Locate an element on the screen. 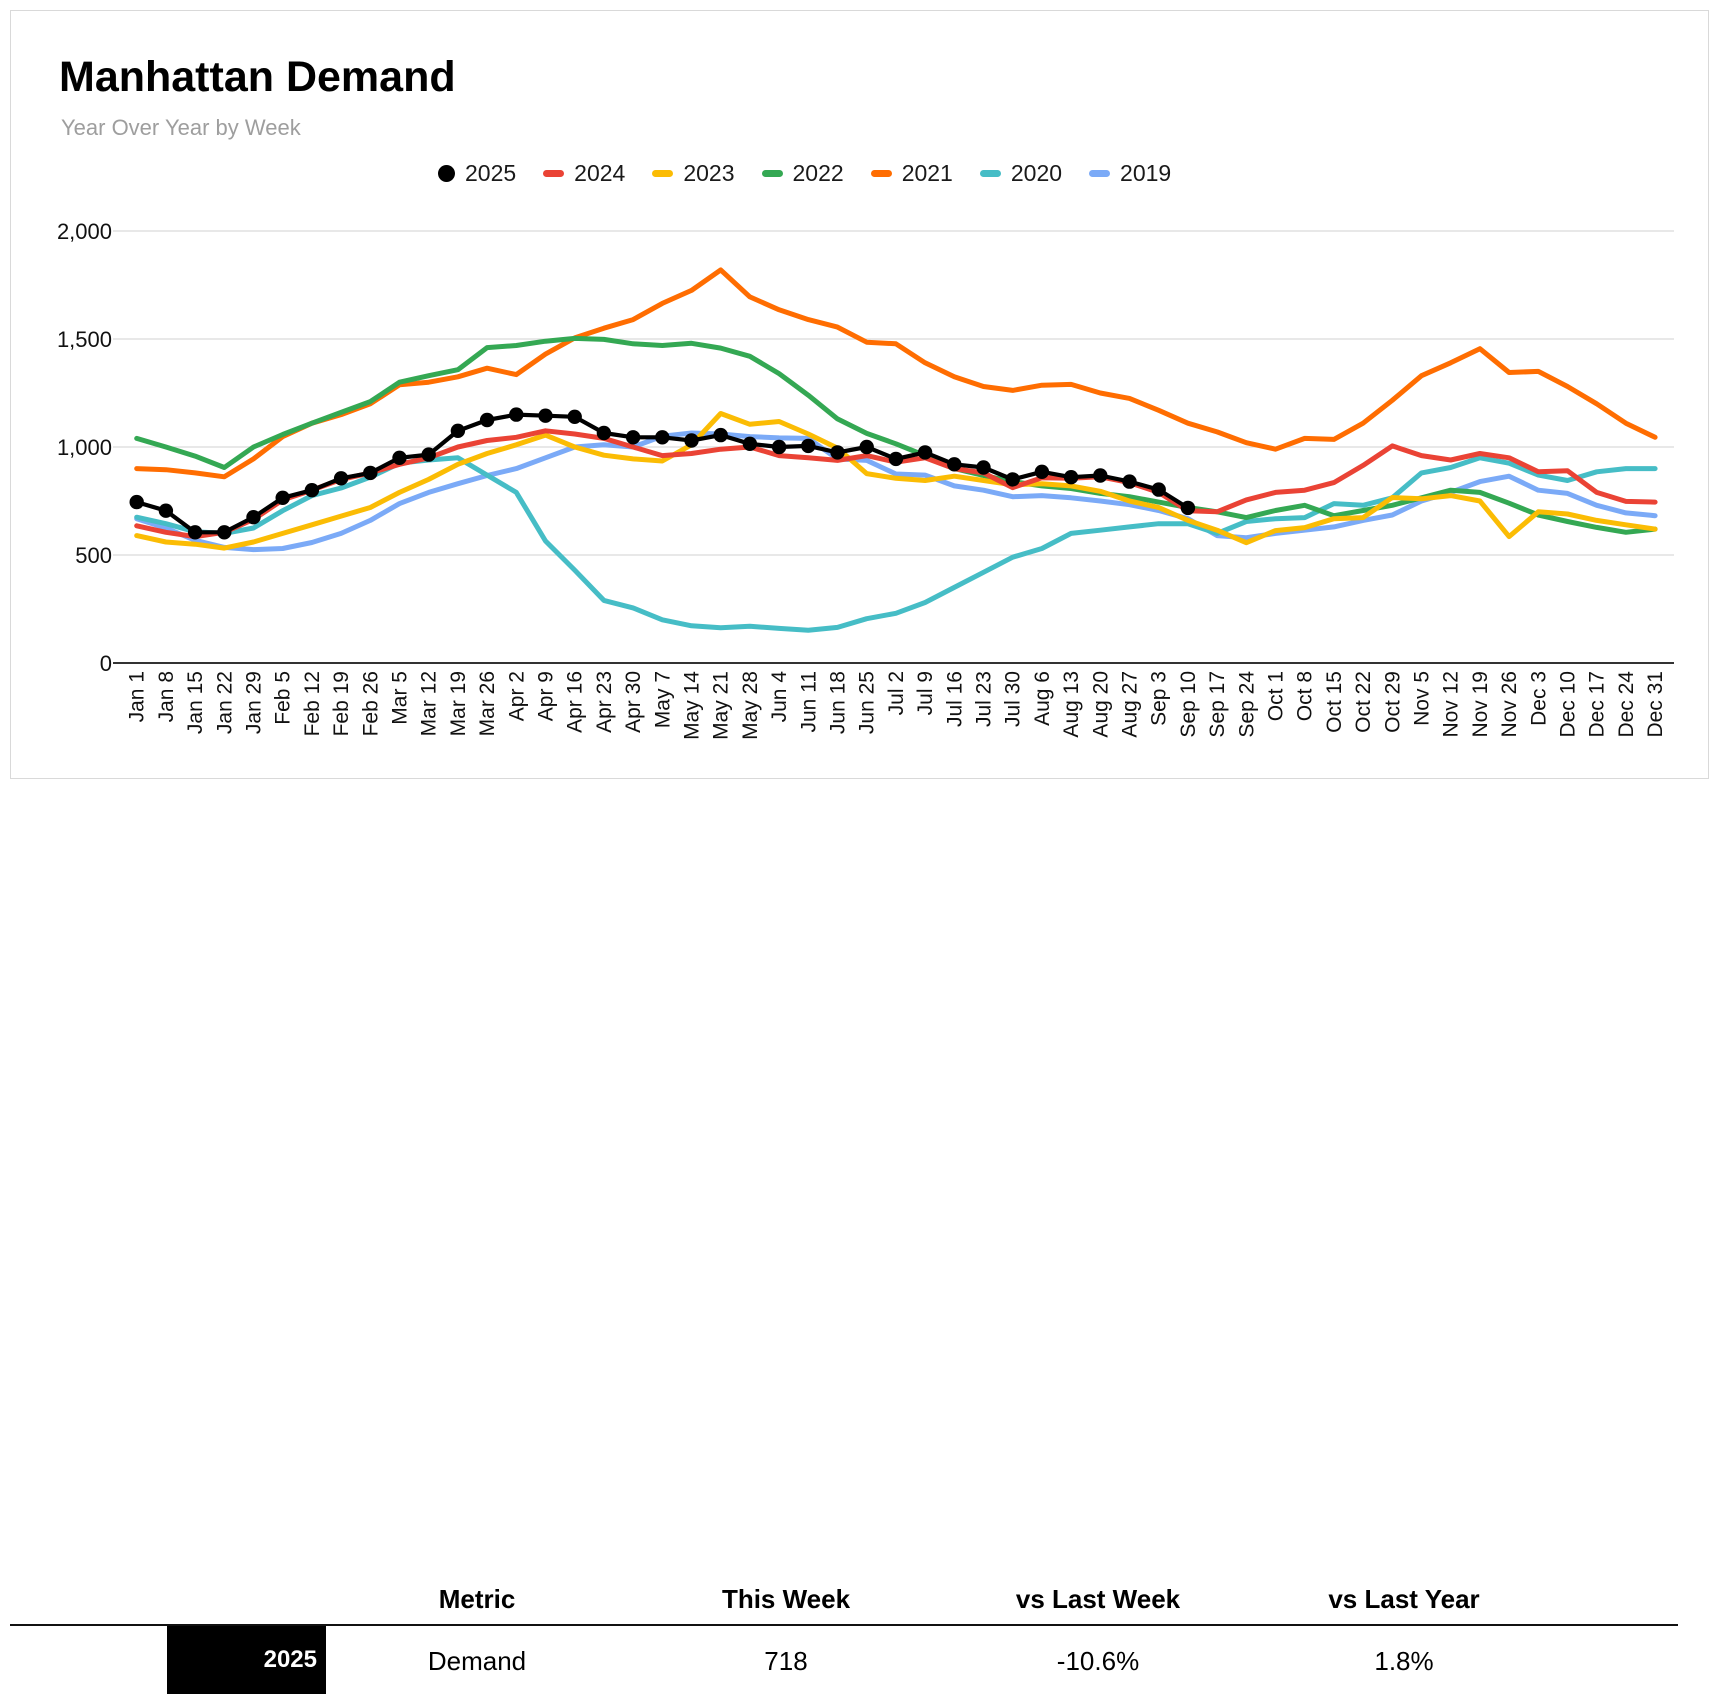  series-points-2025 is located at coordinates (662, 473).